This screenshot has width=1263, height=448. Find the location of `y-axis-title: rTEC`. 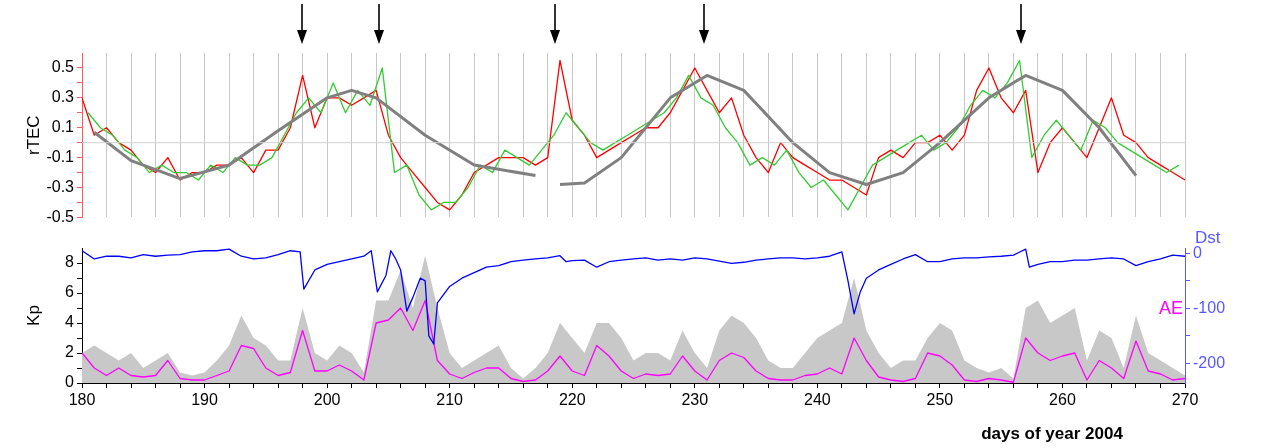

y-axis-title: rTEC is located at coordinates (33, 135).